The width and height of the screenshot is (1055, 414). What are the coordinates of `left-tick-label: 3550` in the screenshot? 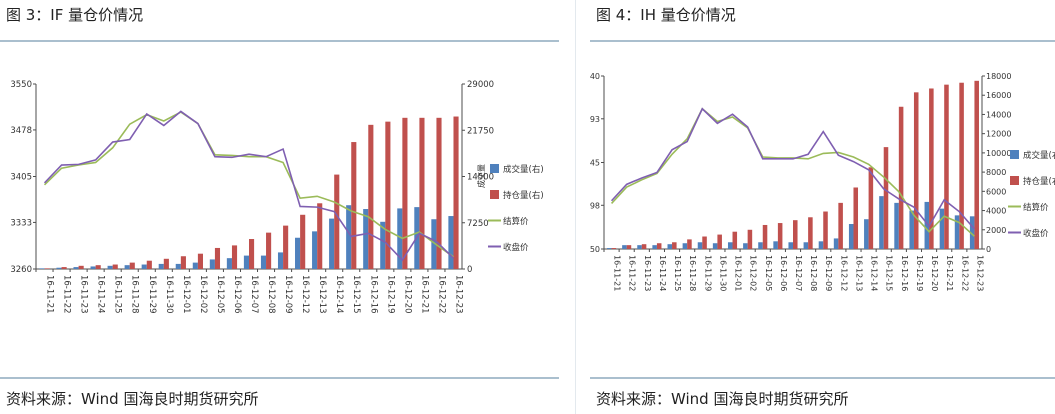 It's located at (21, 85).